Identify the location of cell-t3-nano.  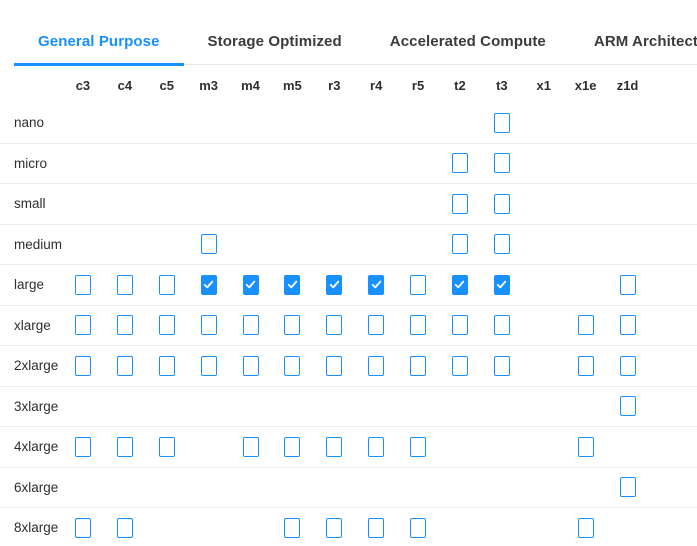
(502, 122).